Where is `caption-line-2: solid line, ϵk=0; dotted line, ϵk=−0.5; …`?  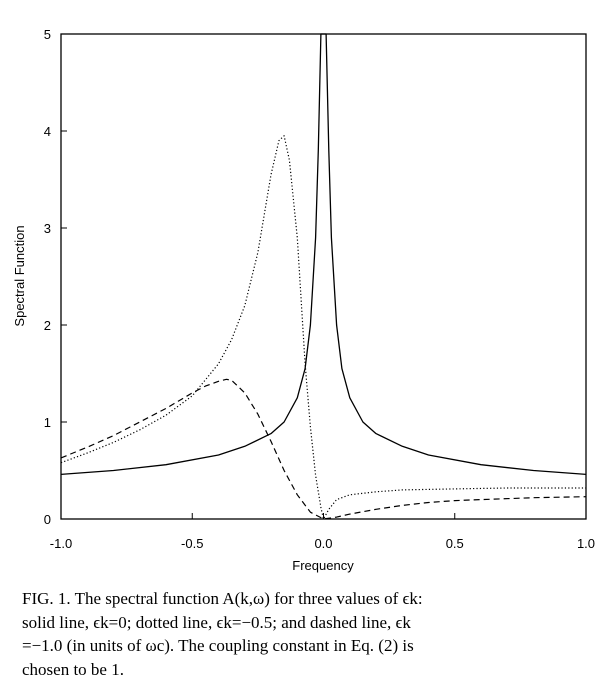 caption-line-2: solid line, ϵk=0; dotted line, ϵk=−0.5; … is located at coordinates (216, 622).